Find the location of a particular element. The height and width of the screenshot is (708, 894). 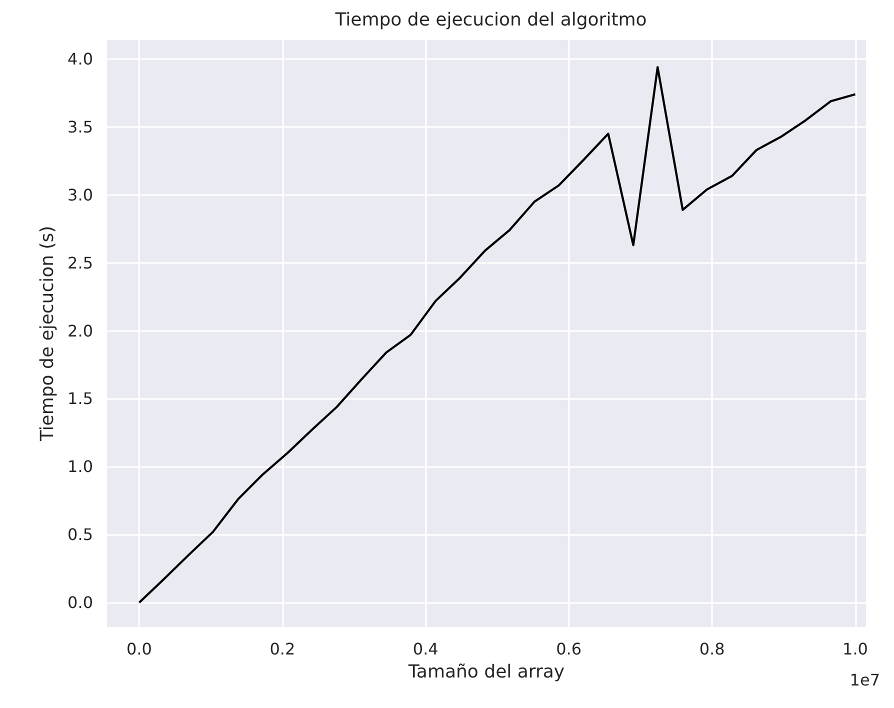

x-tick-label: 0.2 is located at coordinates (283, 649).